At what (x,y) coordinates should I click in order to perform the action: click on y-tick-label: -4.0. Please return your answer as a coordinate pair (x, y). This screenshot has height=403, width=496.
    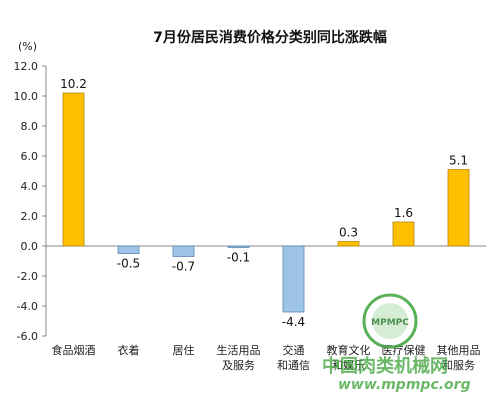
    Looking at the image, I should click on (27, 306).